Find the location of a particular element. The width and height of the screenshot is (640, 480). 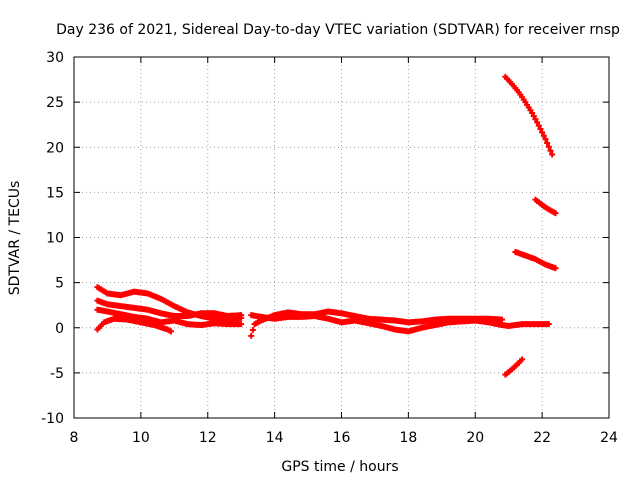

x-tick-label: 8 is located at coordinates (74, 438).